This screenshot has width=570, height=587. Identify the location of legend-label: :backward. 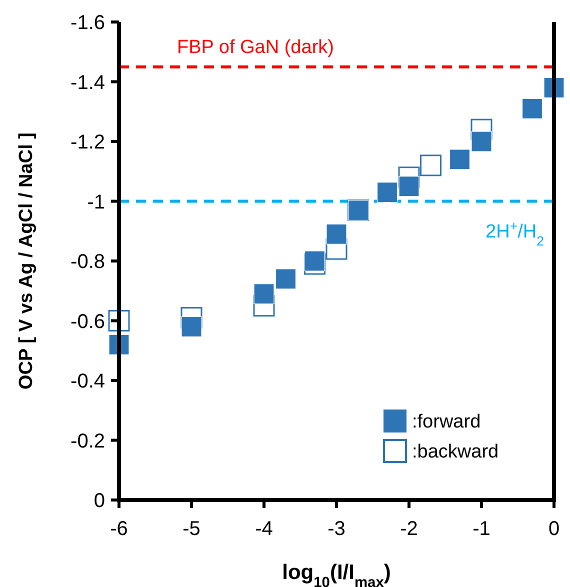
(455, 452).